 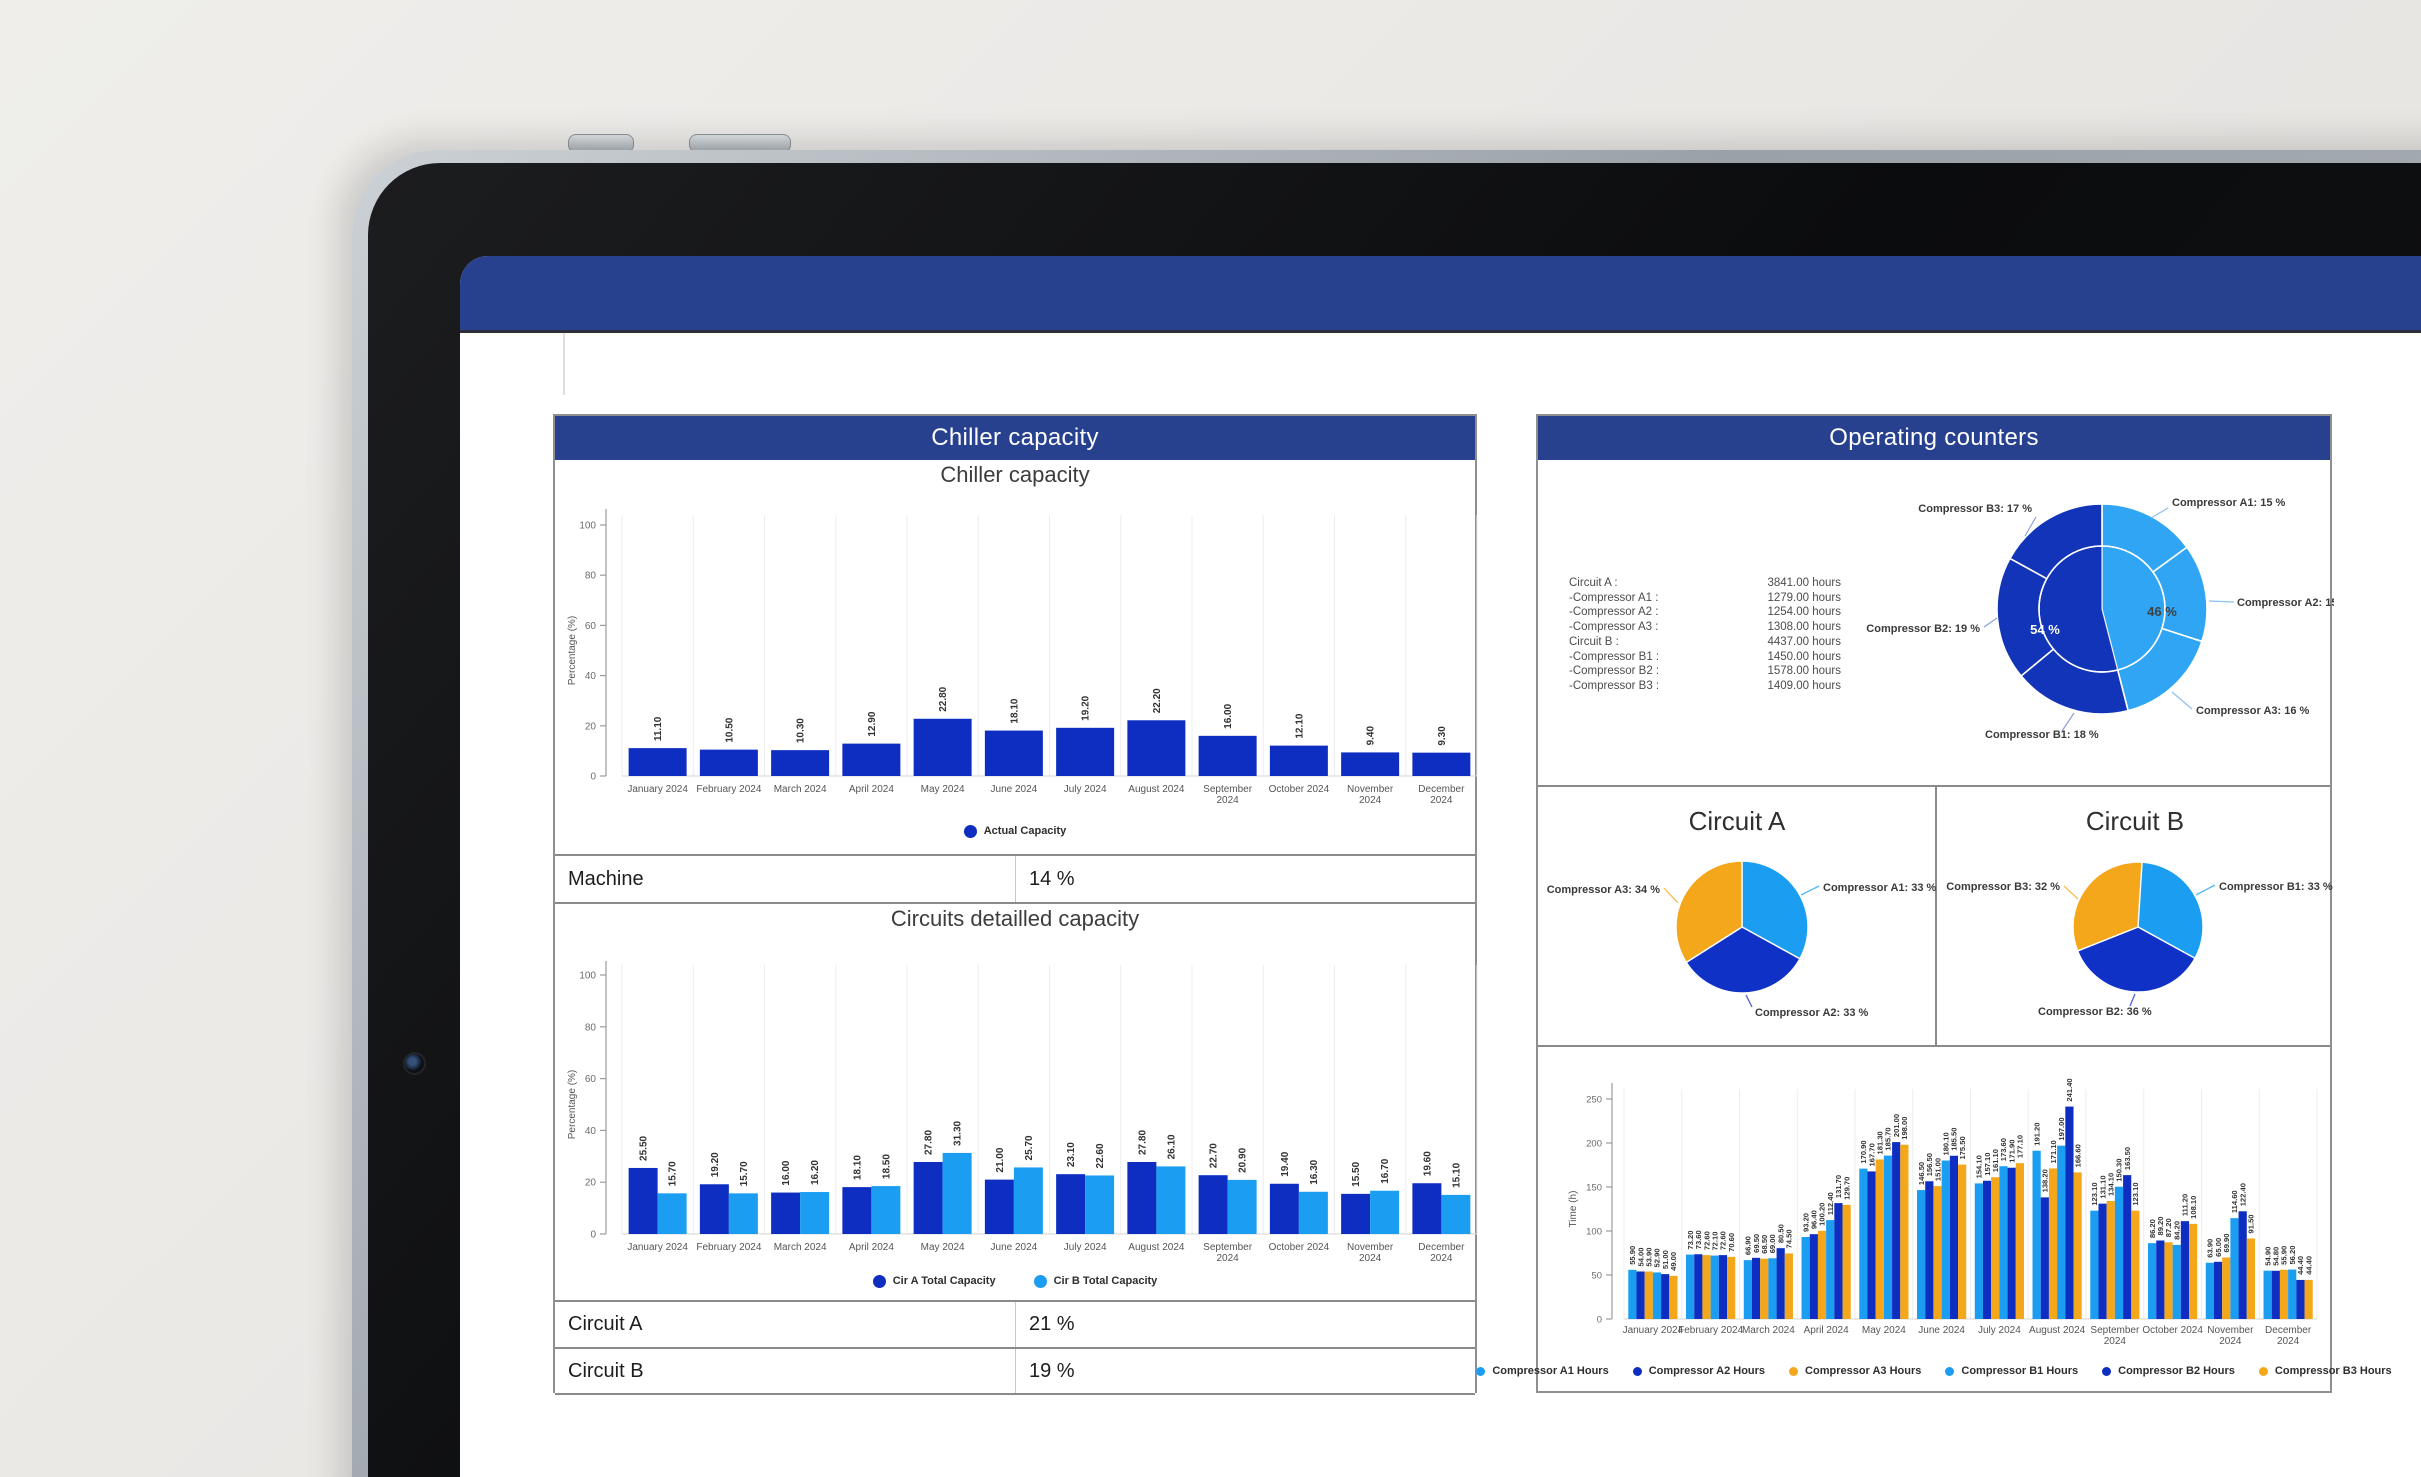 I want to click on svg-text: 86.20, so click(x=2152, y=1228).